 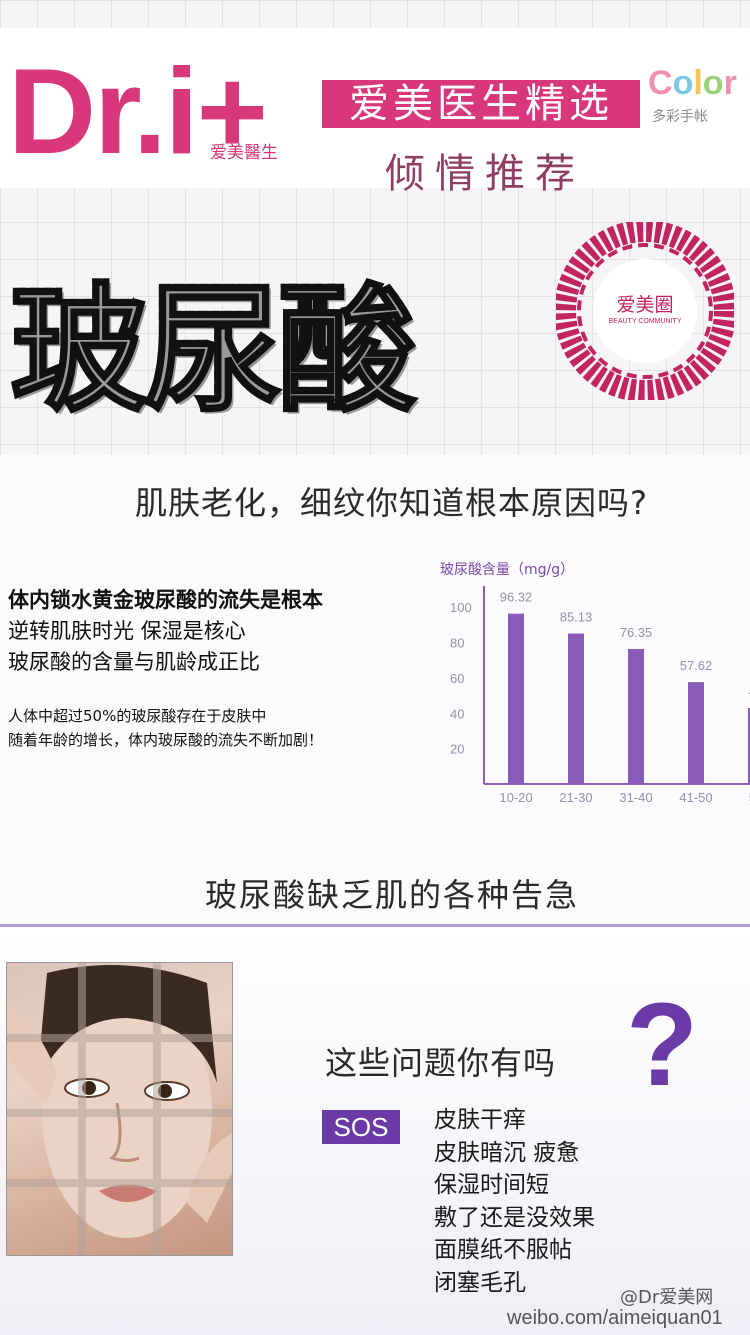 I want to click on x-tick-label: 41-50, so click(x=695, y=797).